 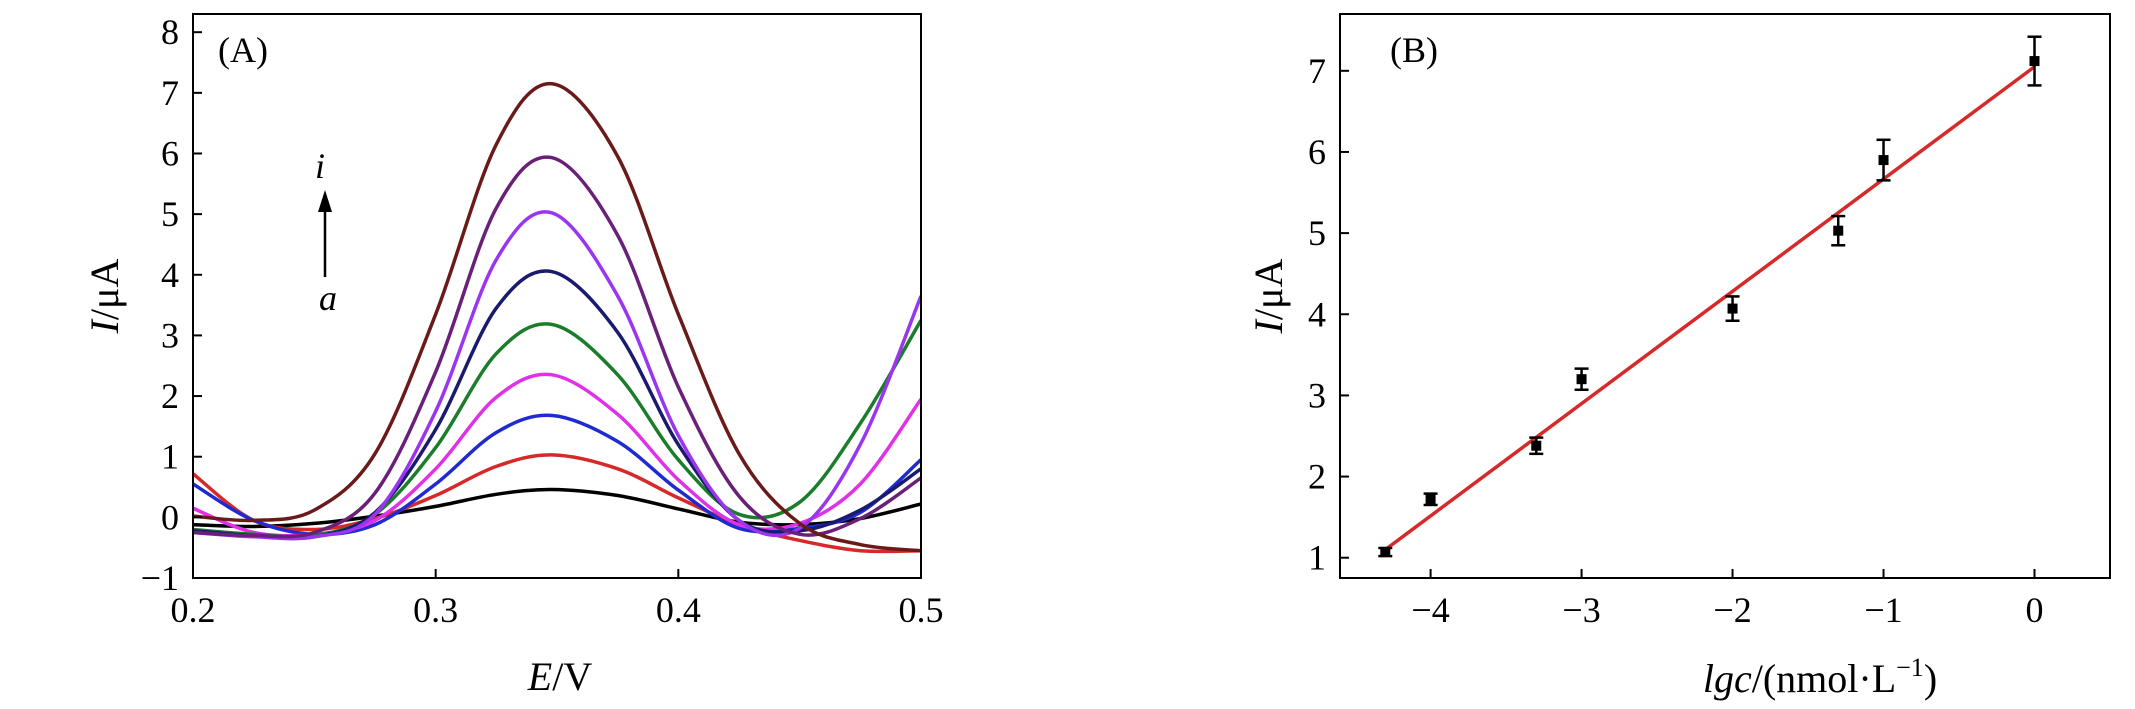 I want to click on chart-a-ytick-label: −1, so click(x=160, y=578).